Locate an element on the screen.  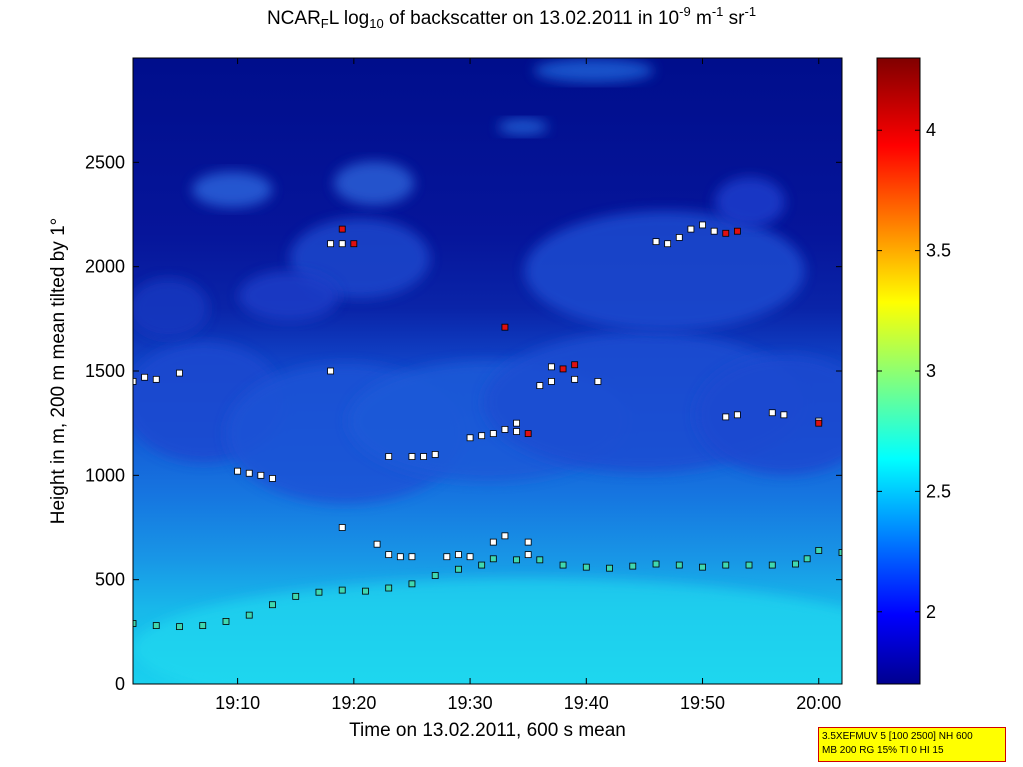
x-tick-label: 19:10 is located at coordinates (237, 703).